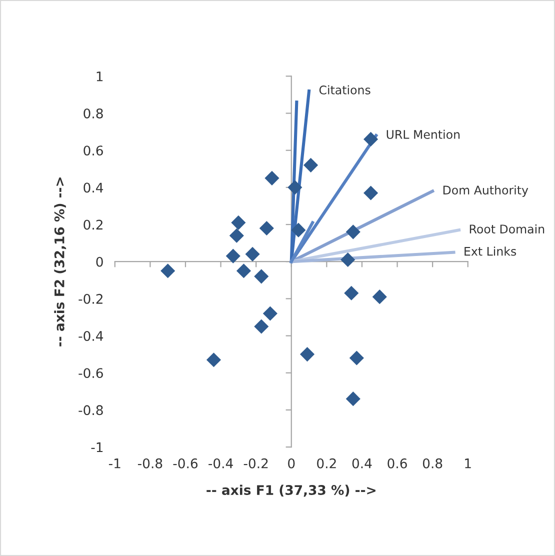  What do you see at coordinates (344, 89) in the screenshot?
I see `series-label: Citations` at bounding box center [344, 89].